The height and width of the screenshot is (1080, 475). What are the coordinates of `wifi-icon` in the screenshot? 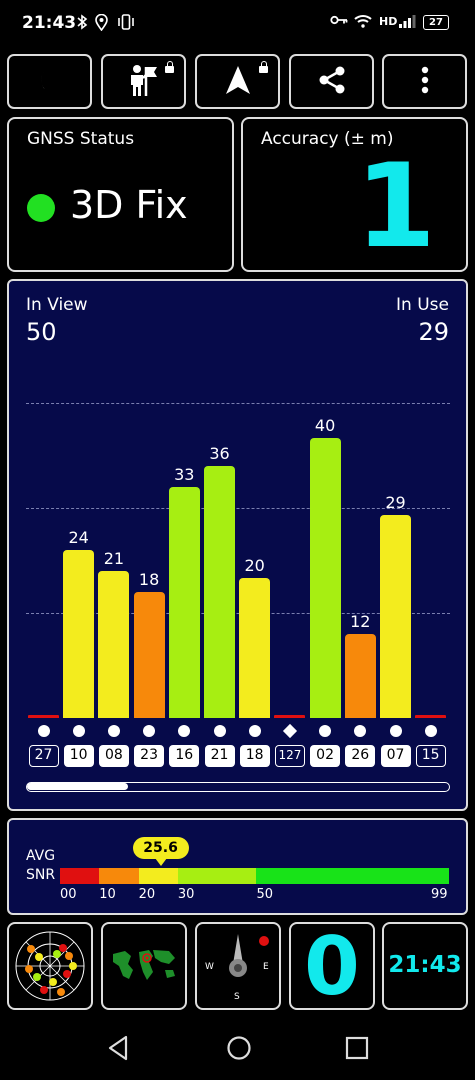 It's located at (363, 23).